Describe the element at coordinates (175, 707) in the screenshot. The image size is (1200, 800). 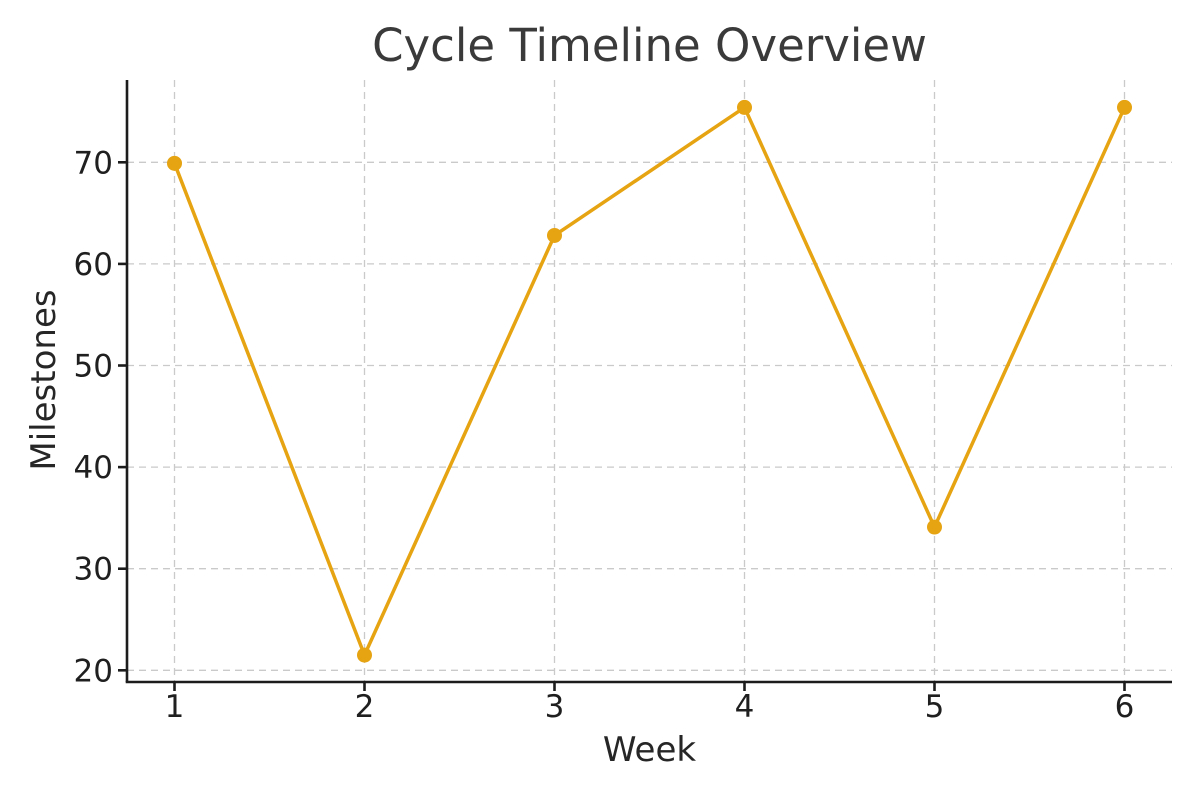
I see `x-tick-label: 1` at that location.